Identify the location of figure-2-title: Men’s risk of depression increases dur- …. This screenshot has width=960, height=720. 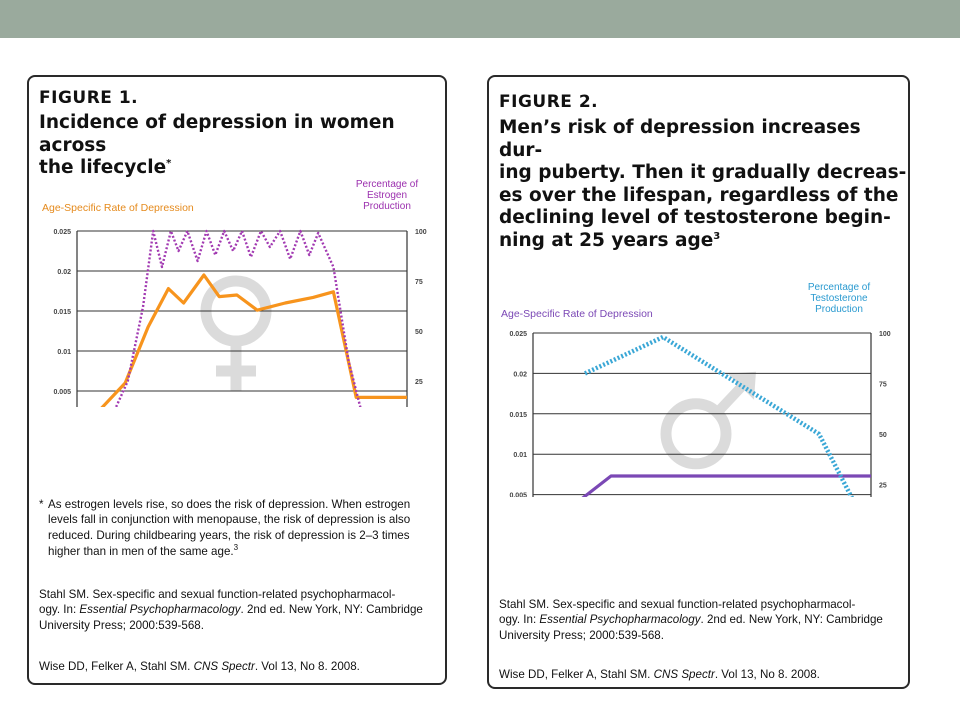
(703, 184).